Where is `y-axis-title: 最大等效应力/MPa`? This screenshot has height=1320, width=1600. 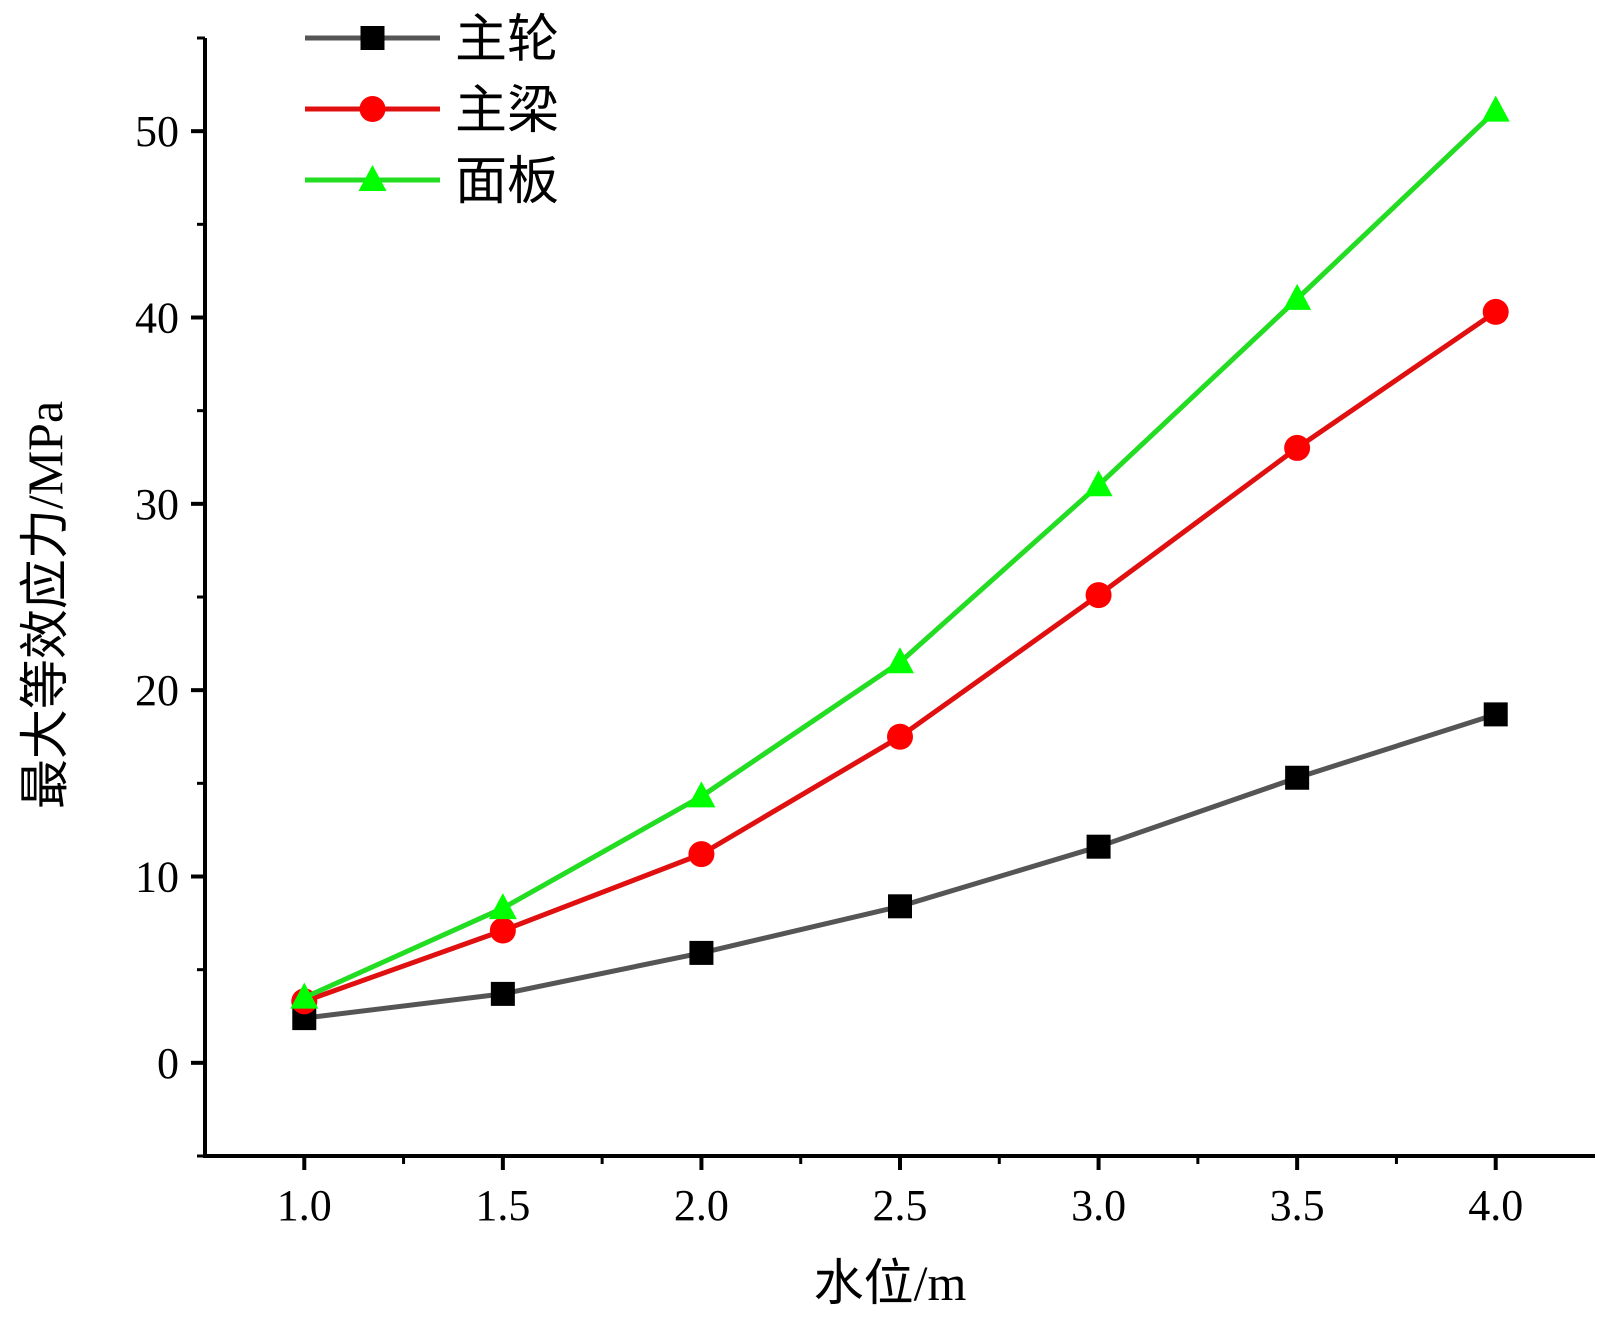
y-axis-title: 最大等效应力/MPa is located at coordinates (45, 605).